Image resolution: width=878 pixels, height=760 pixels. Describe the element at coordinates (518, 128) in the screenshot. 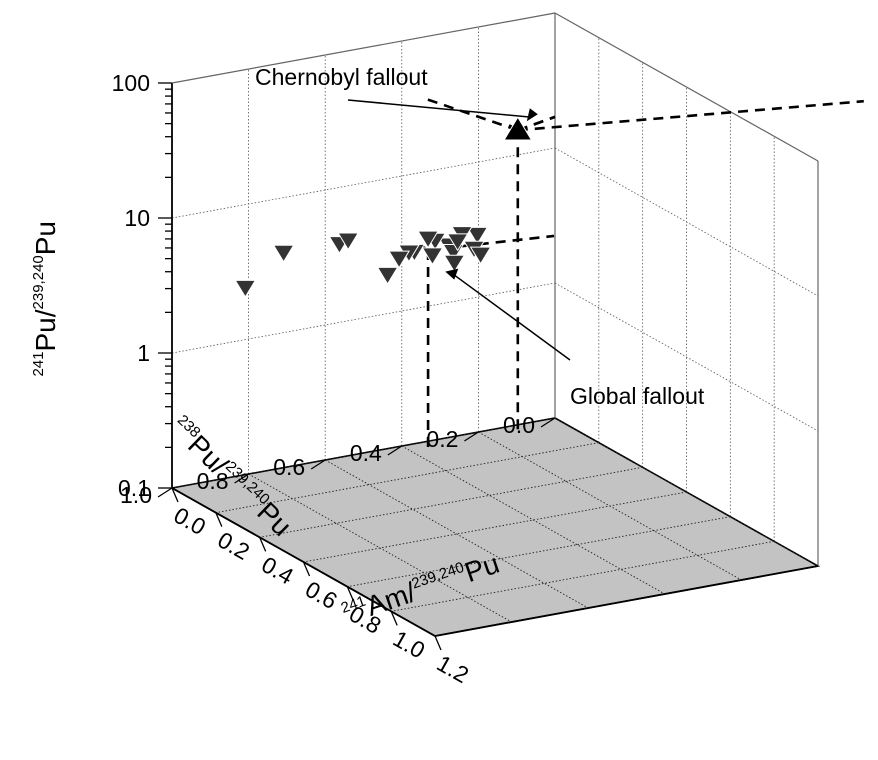

I see `data-point-triangle-up` at that location.